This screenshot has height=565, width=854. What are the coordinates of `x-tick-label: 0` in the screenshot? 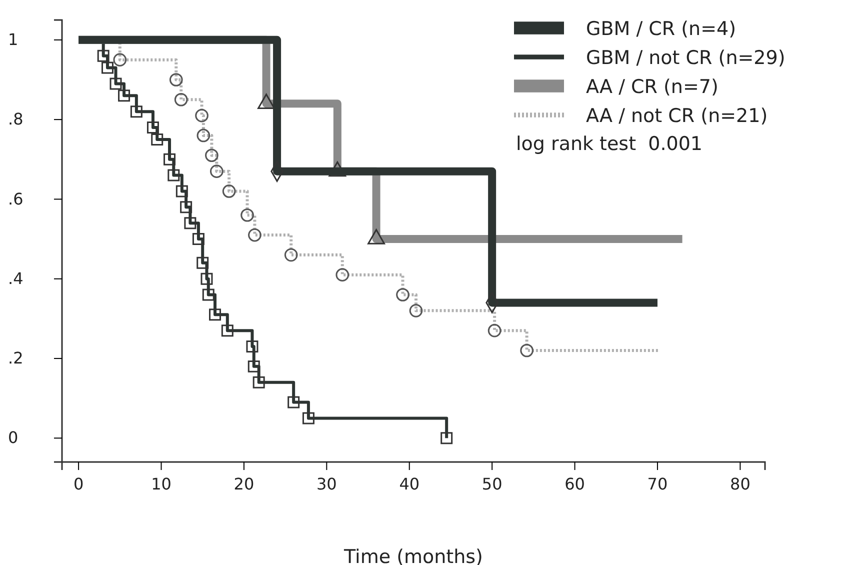 It's located at (78, 484).